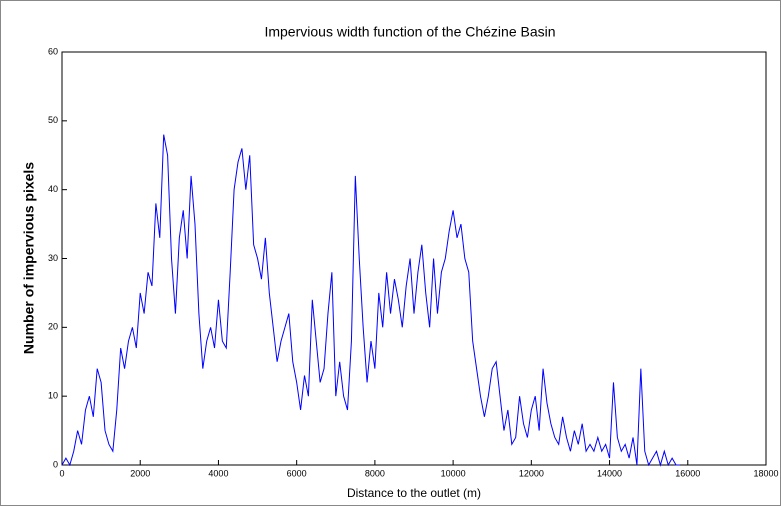 This screenshot has width=781, height=506. Describe the element at coordinates (414, 493) in the screenshot. I see `x-axis-label: Distance to the outlet (m)` at that location.